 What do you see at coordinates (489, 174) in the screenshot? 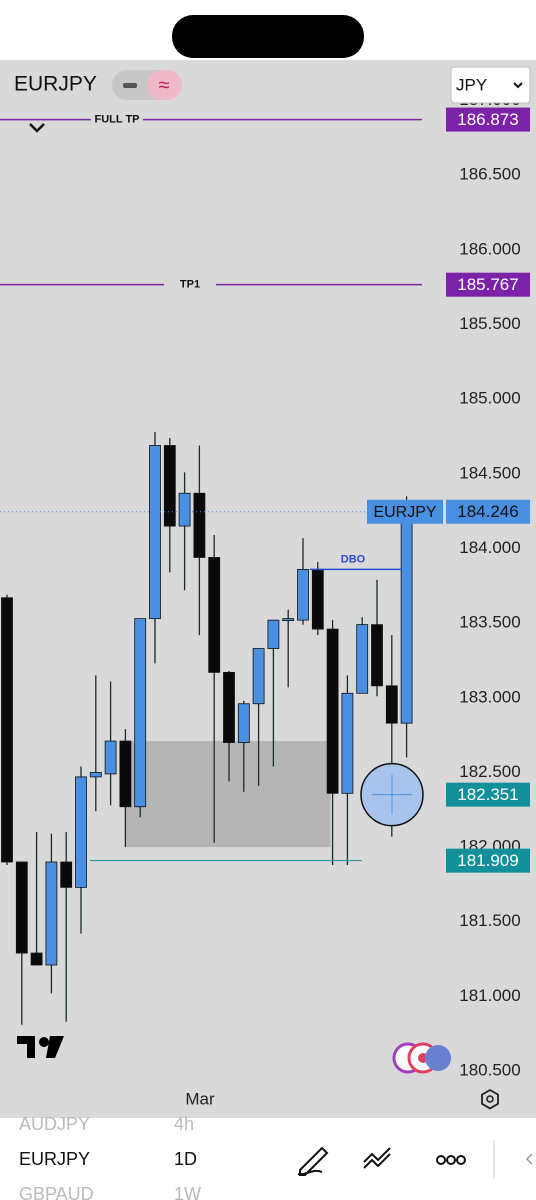
I see `y-tick-label: 186.500` at bounding box center [489, 174].